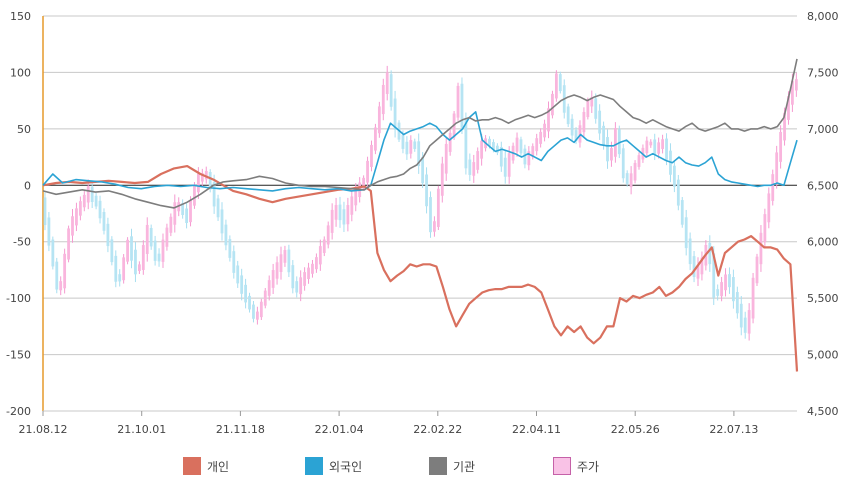 The height and width of the screenshot is (494, 853). I want to click on legend-item-foreign: 외국인, so click(333, 466).